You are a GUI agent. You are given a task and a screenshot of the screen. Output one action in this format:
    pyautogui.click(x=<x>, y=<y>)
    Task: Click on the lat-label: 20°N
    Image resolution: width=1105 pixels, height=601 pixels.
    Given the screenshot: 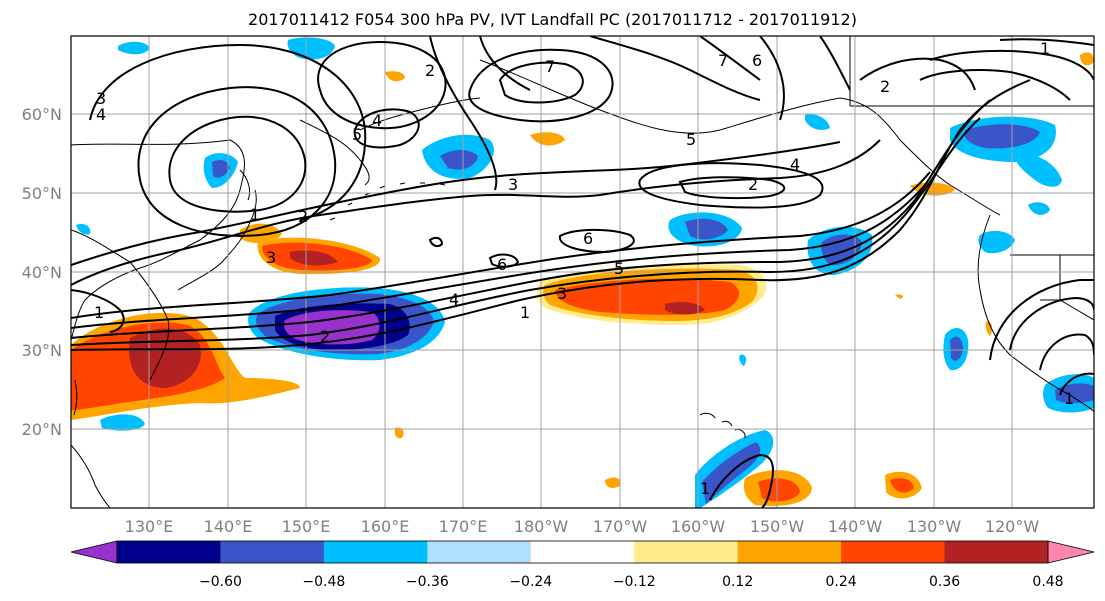 What is the action you would take?
    pyautogui.click(x=42, y=429)
    